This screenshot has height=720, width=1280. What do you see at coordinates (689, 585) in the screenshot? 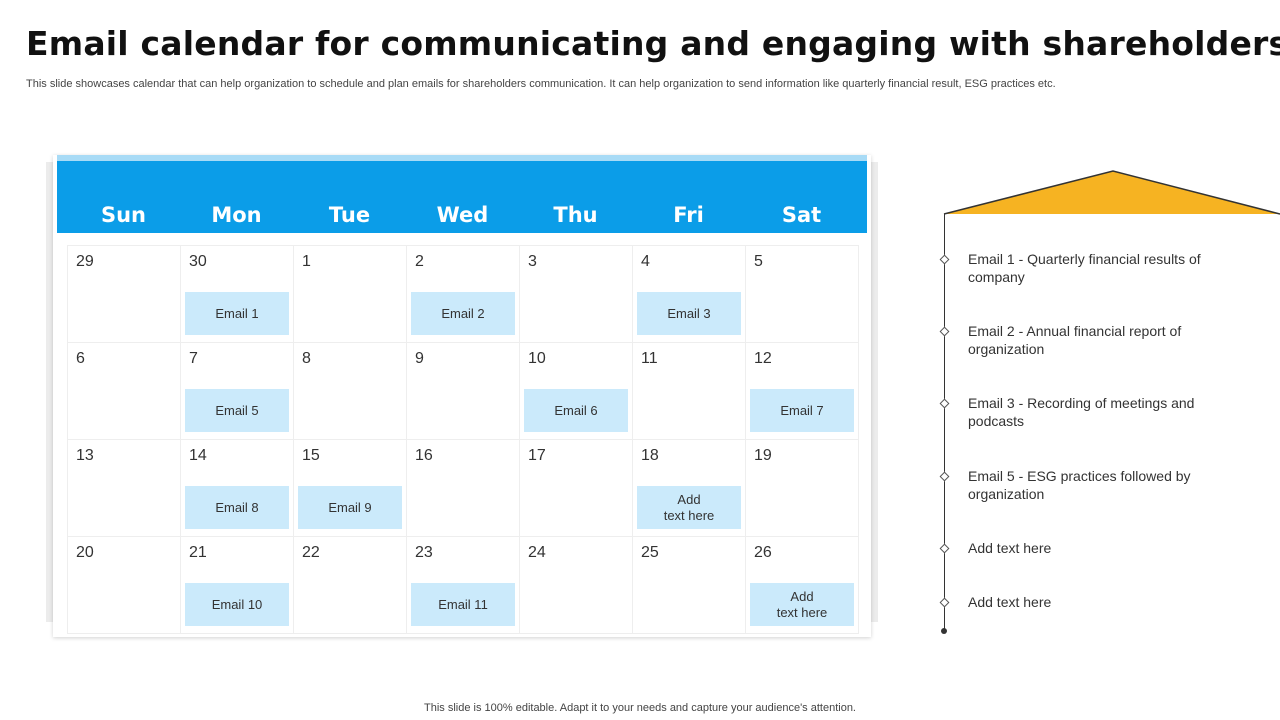
I see `calendar-day-cell: 25` at bounding box center [689, 585].